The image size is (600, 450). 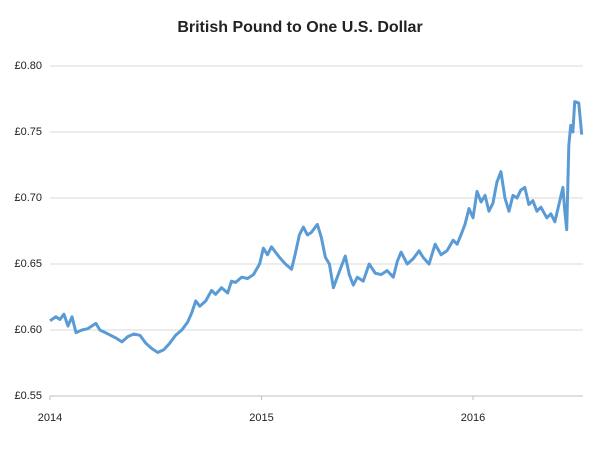 What do you see at coordinates (28, 198) in the screenshot?
I see `y-tick-label: £0.70` at bounding box center [28, 198].